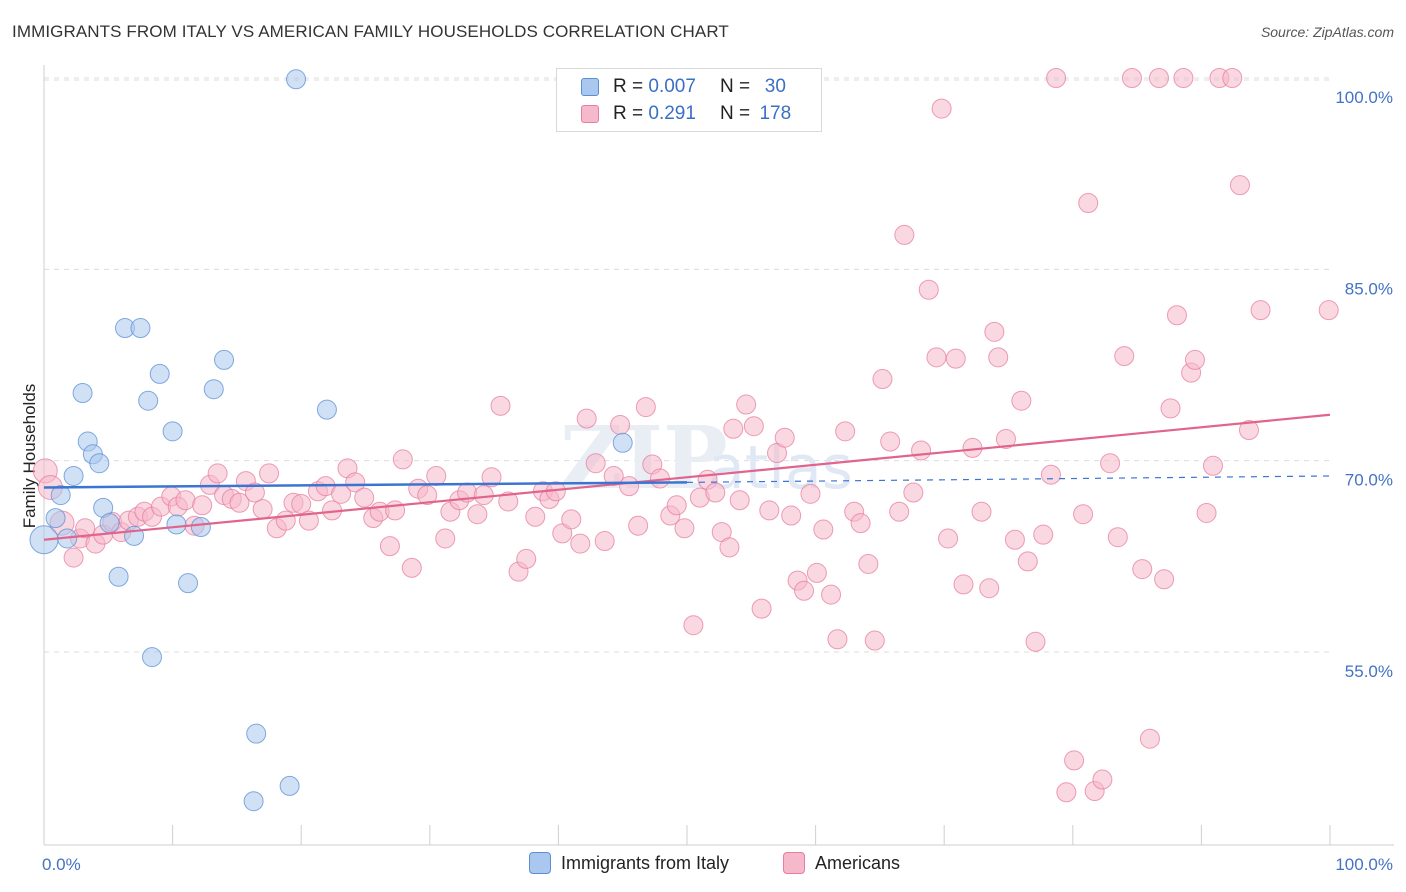 The height and width of the screenshot is (892, 1406). I want to click on y-tick-label: 70.0%, so click(1369, 480).